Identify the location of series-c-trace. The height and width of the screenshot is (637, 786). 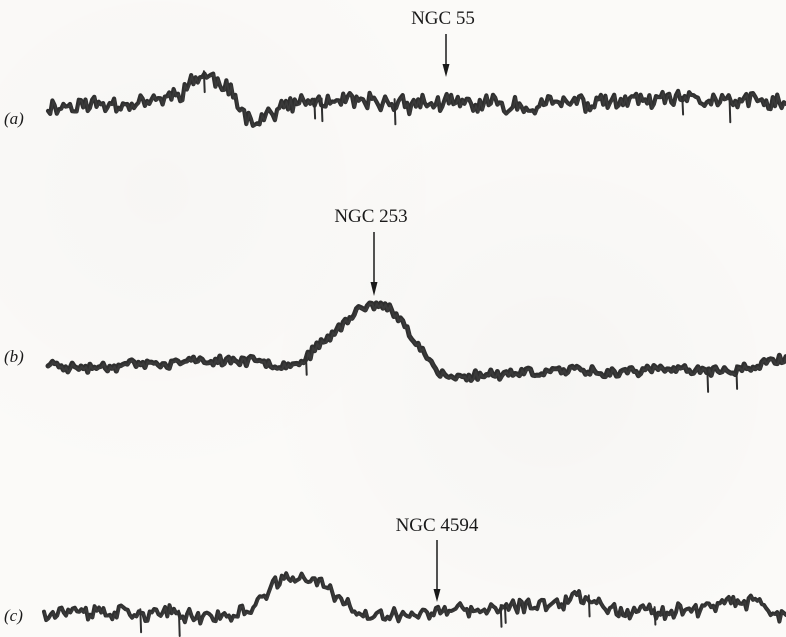
(414, 604).